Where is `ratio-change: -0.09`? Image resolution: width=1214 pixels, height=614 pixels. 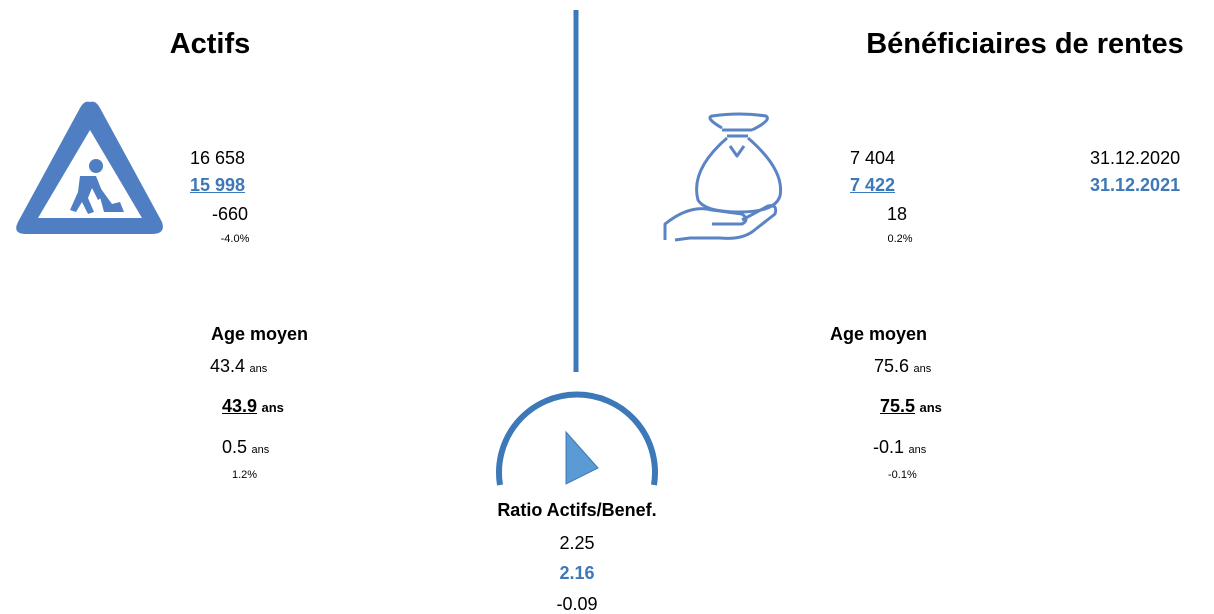 ratio-change: -0.09 is located at coordinates (577, 604).